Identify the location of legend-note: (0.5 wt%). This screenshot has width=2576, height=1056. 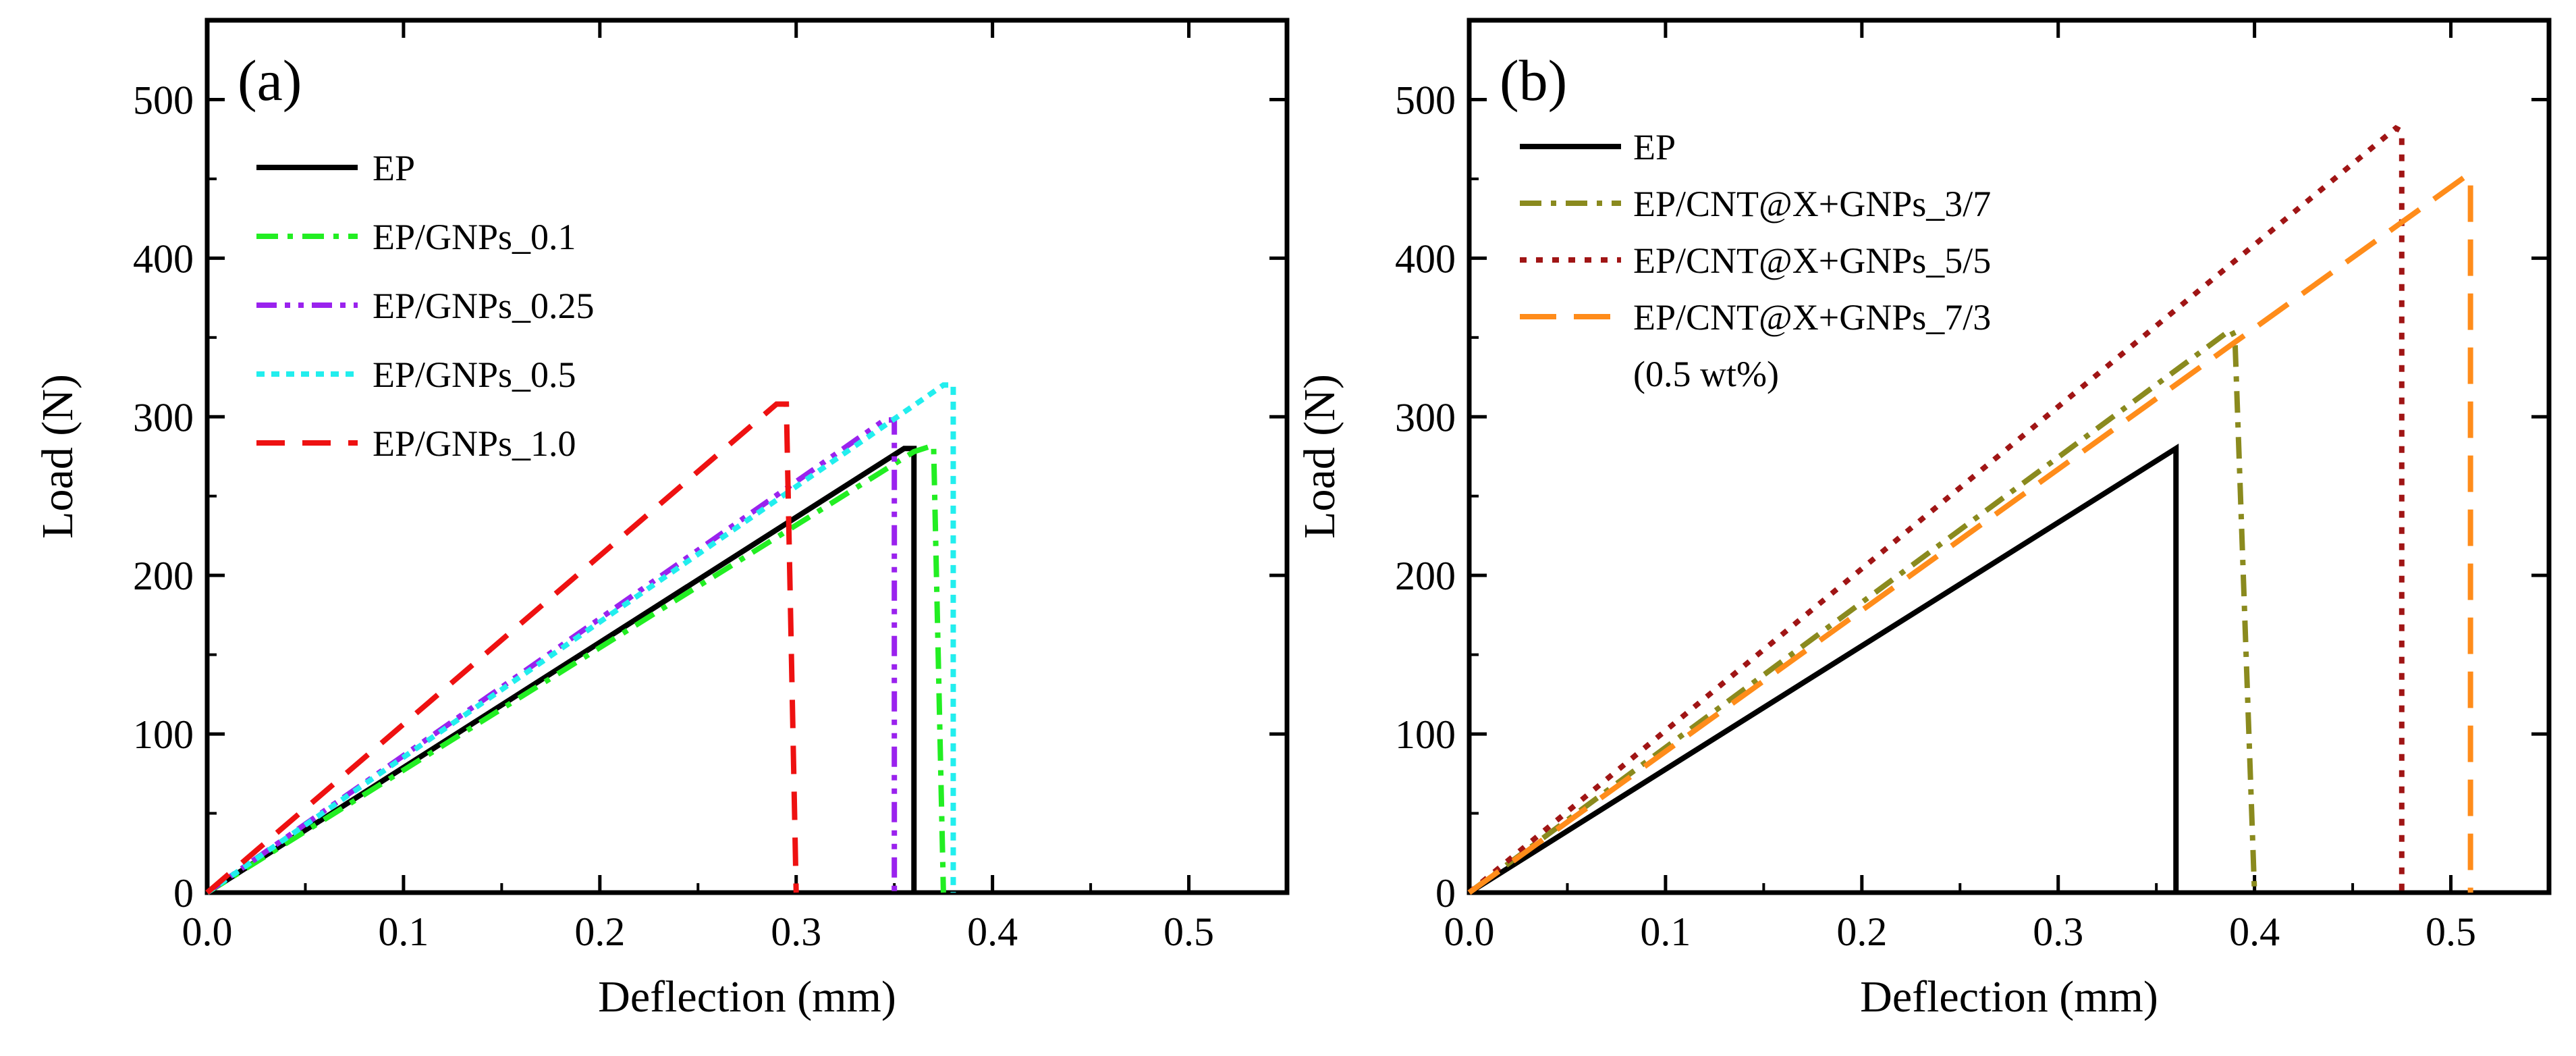
(1706, 374).